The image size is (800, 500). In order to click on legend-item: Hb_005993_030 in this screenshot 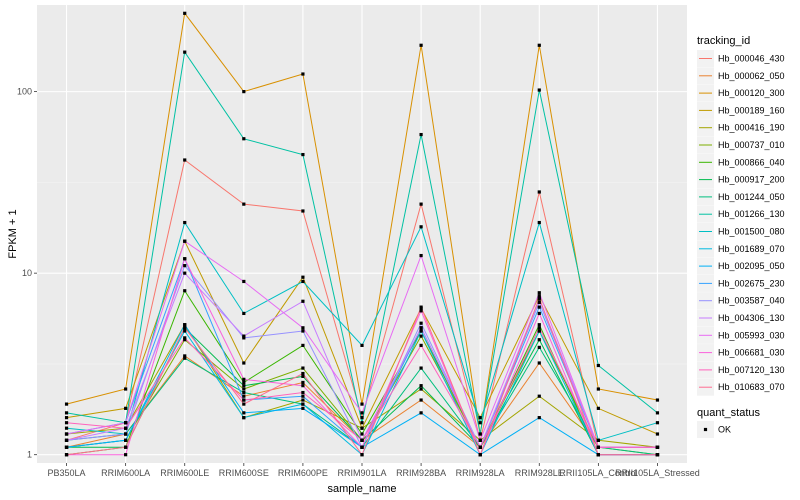, I will do `click(741, 335)`.